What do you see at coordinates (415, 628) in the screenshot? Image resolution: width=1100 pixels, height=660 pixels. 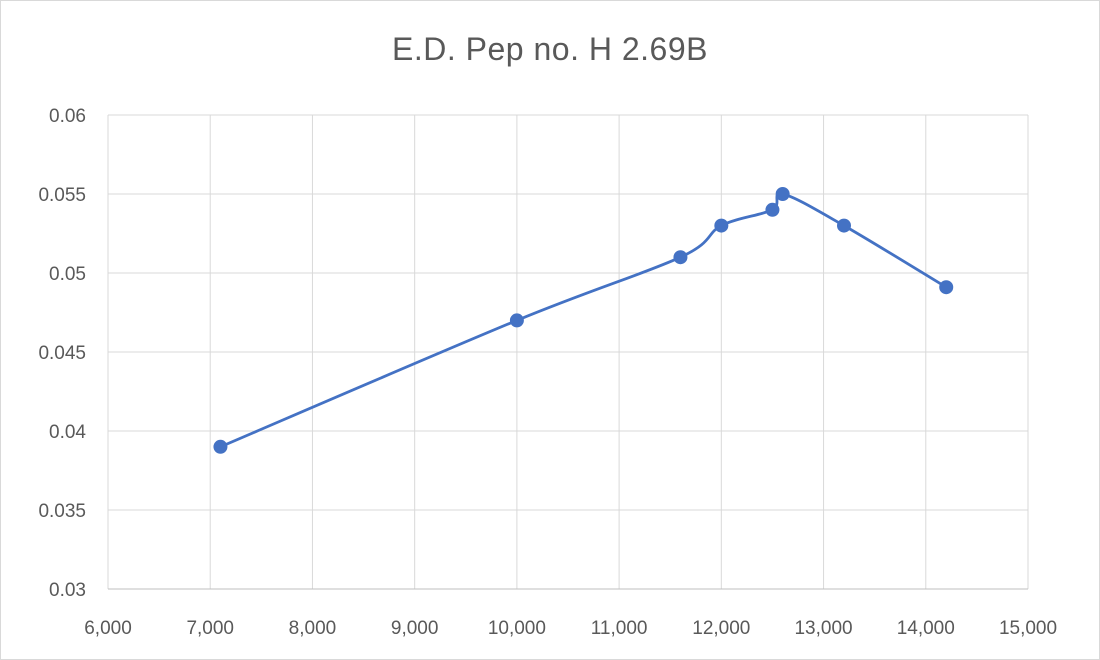 I see `x-tick-label: 9,000` at bounding box center [415, 628].